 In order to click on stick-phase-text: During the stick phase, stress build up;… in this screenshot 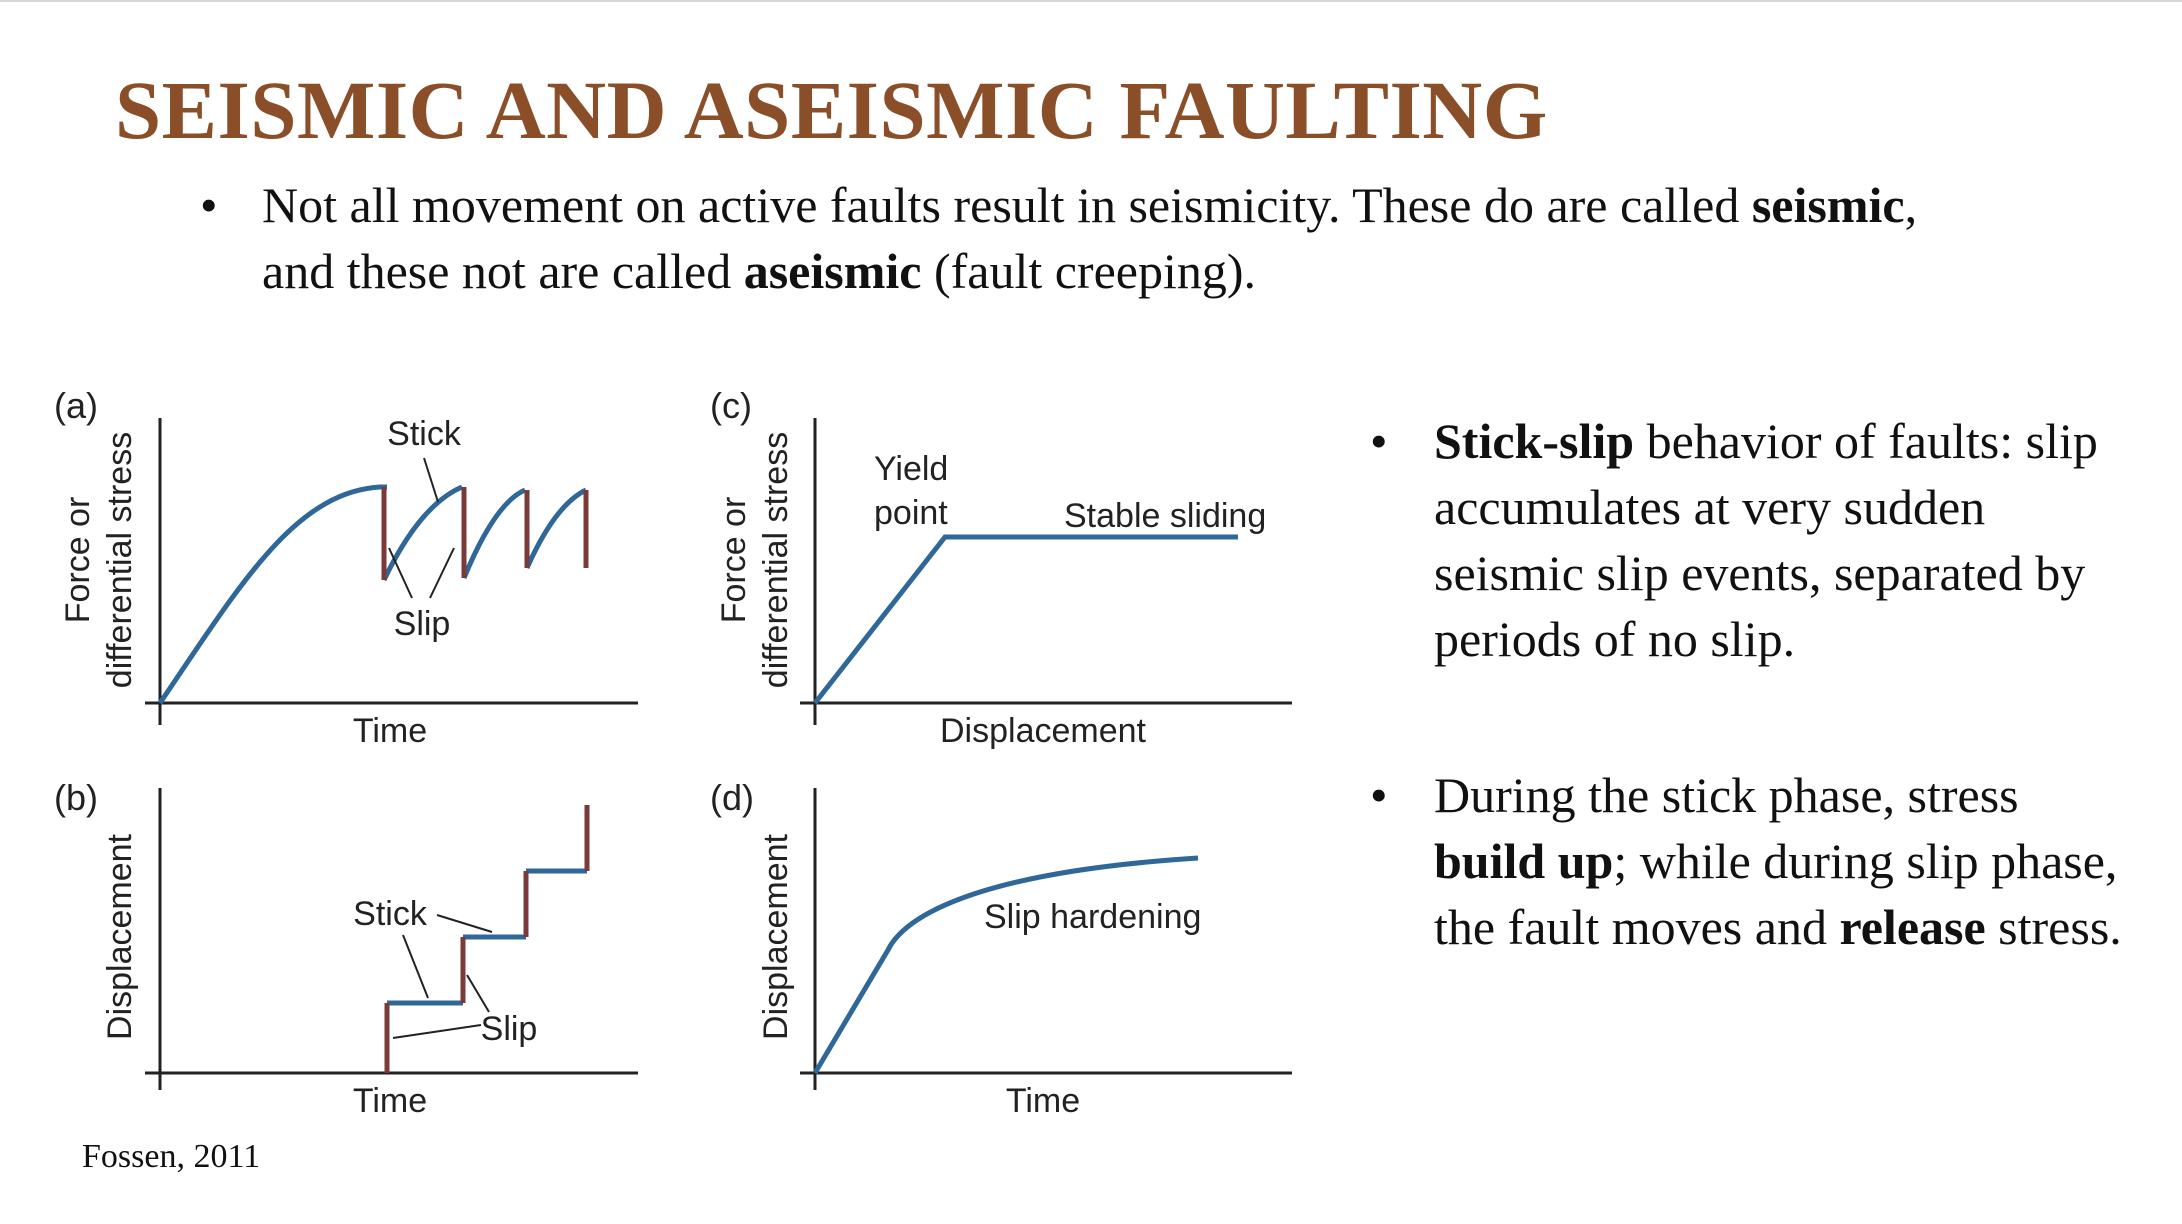, I will do `click(1784, 861)`.